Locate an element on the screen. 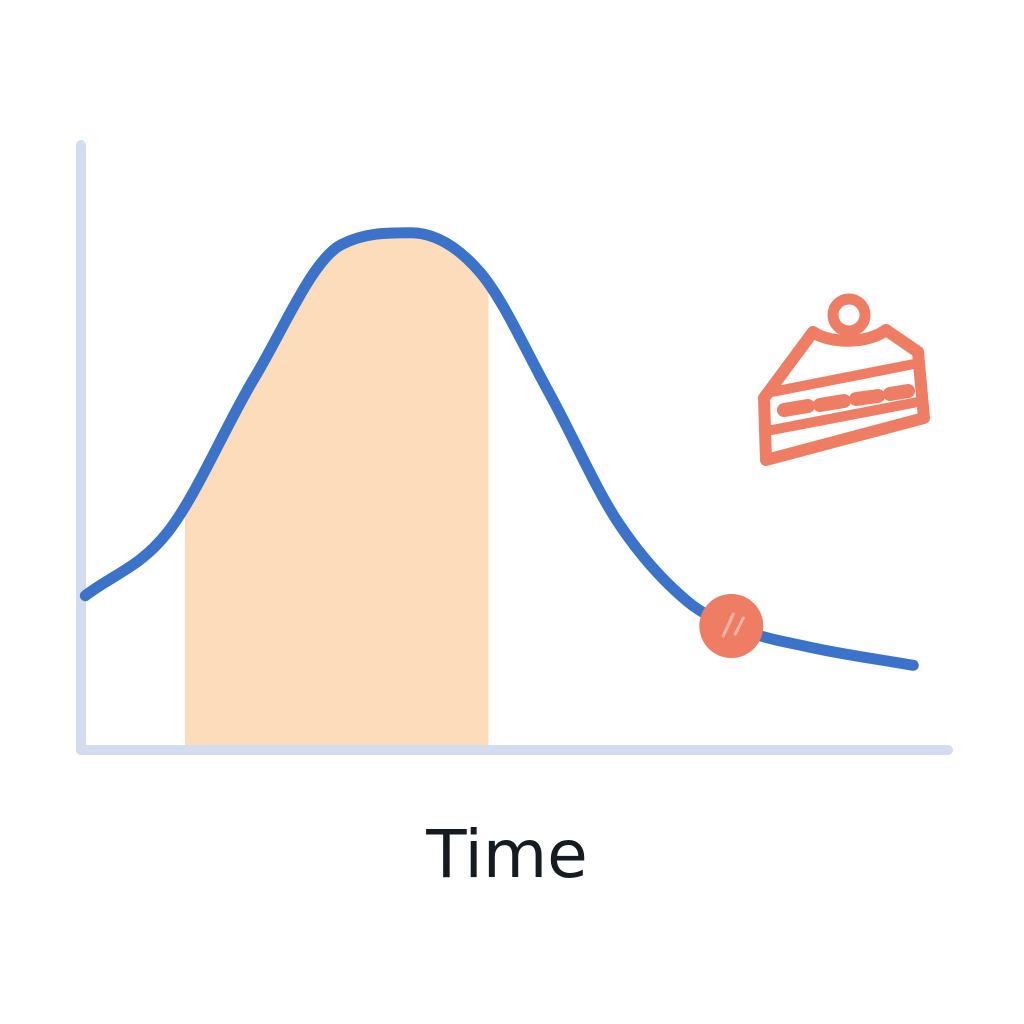  cake-slice-icon is located at coordinates (844, 379).